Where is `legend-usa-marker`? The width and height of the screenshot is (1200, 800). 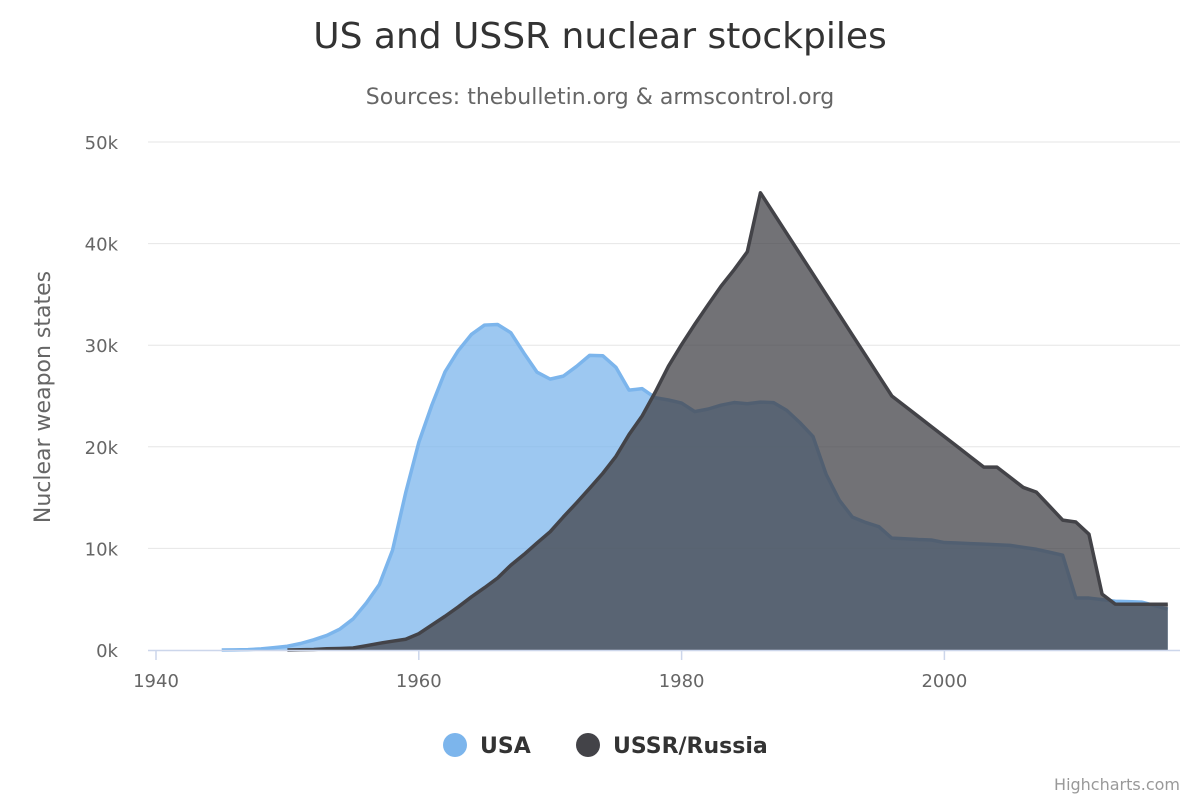
legend-usa-marker is located at coordinates (455, 745).